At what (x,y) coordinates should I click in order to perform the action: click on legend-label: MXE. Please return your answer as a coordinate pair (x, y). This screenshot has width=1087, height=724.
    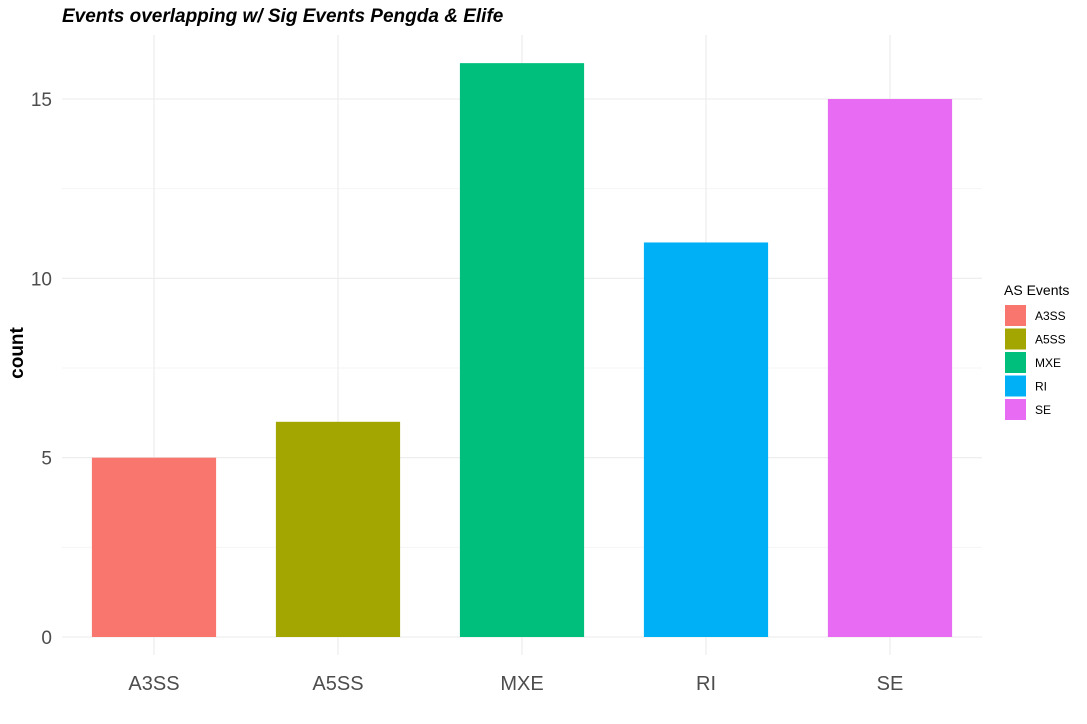
    Looking at the image, I should click on (1048, 363).